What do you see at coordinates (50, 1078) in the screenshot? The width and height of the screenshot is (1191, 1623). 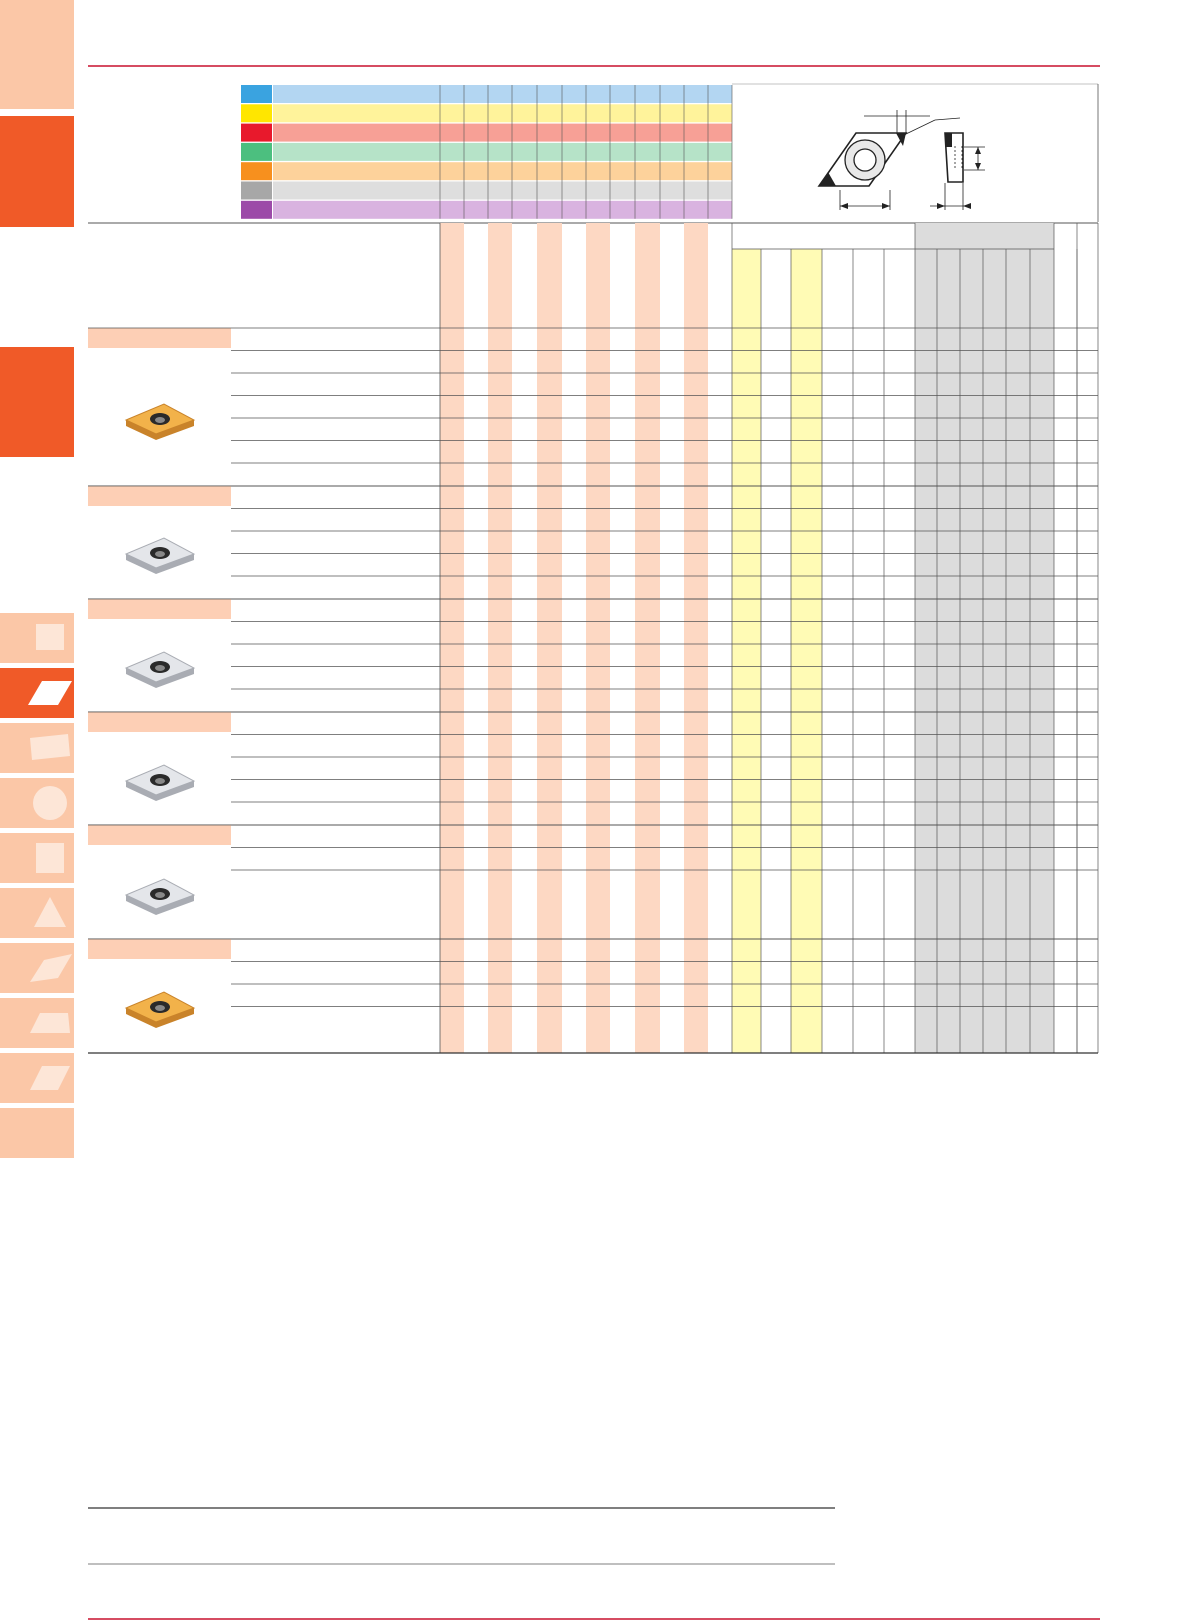 I see `rhombus-outline-icon` at bounding box center [50, 1078].